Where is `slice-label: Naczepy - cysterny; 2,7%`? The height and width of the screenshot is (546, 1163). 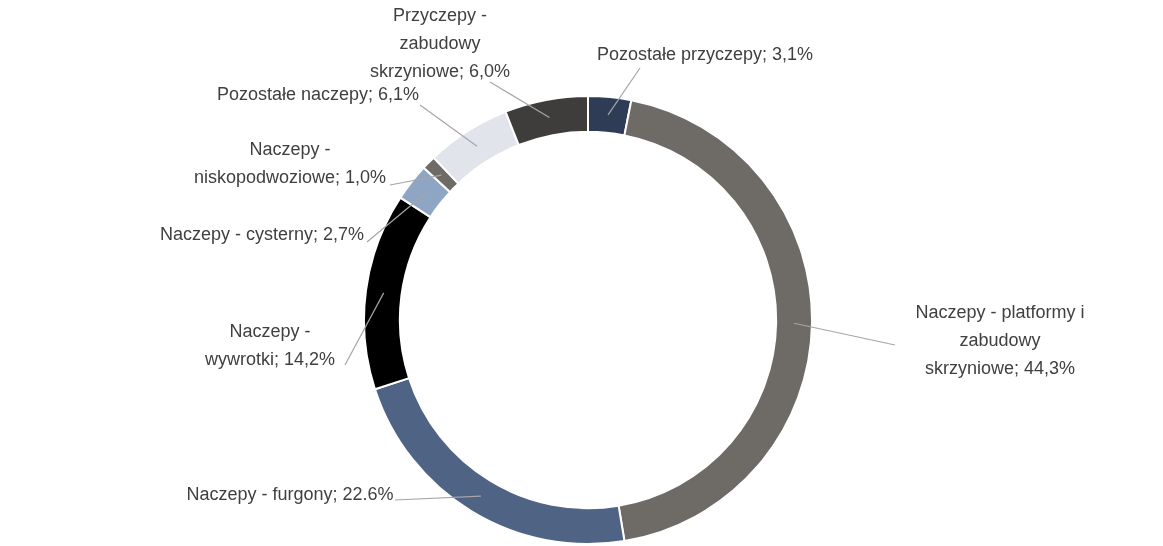
slice-label: Naczepy - cysterny; 2,7% is located at coordinates (262, 233).